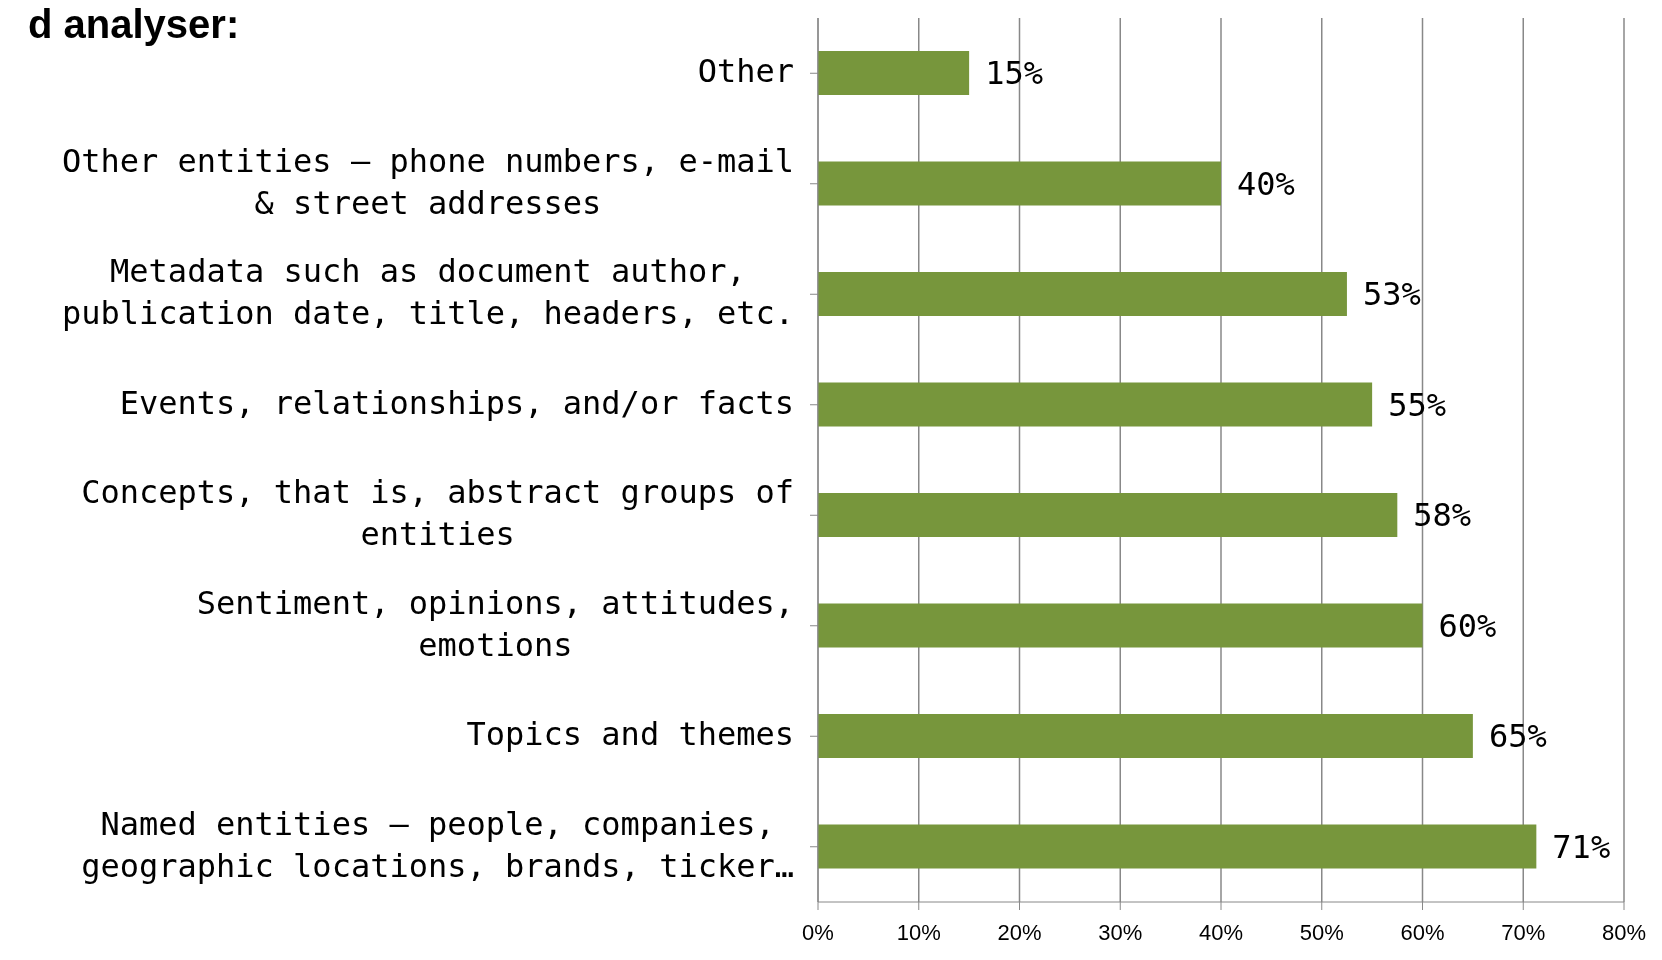 This screenshot has width=1662, height=960. What do you see at coordinates (427, 181) in the screenshot?
I see `y-tick-label: Other entities – phone numbers, e-mail & street addresses` at bounding box center [427, 181].